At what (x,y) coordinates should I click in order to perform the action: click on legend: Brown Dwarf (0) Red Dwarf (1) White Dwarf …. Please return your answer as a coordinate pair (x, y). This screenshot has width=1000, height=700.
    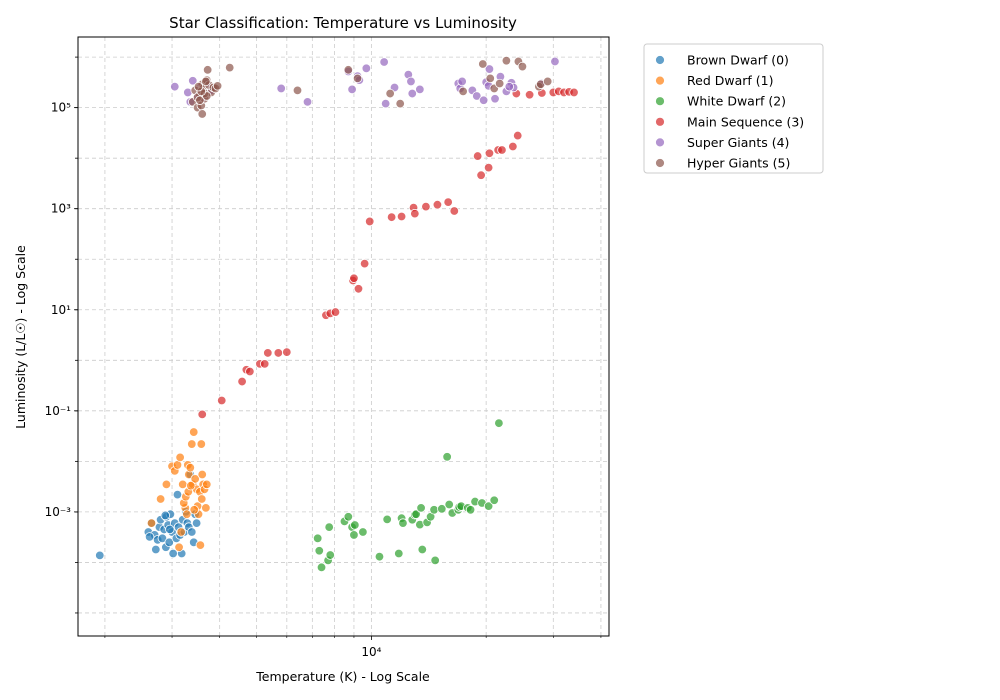
    Looking at the image, I should click on (733, 108).